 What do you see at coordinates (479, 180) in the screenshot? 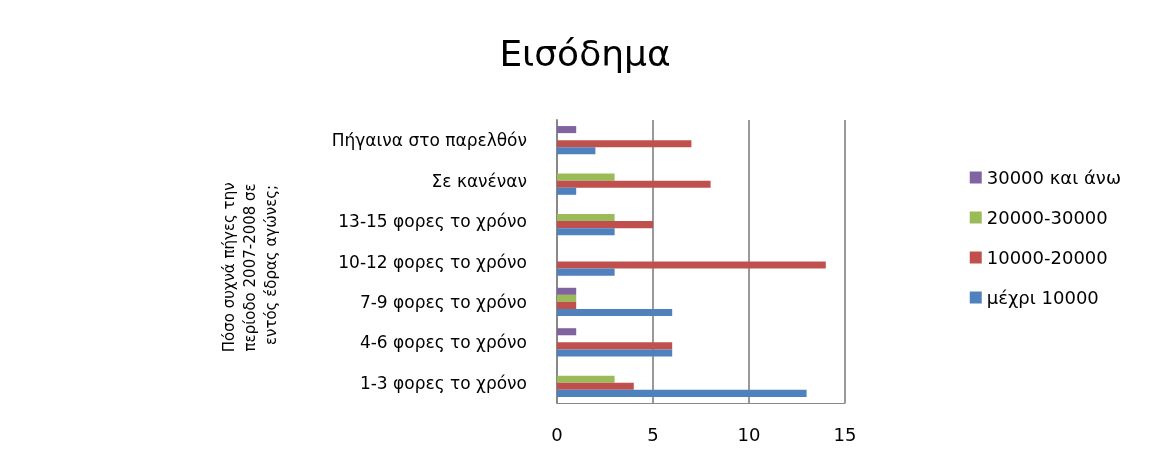
I see `y-tick-label: Σε κανέναν` at bounding box center [479, 180].